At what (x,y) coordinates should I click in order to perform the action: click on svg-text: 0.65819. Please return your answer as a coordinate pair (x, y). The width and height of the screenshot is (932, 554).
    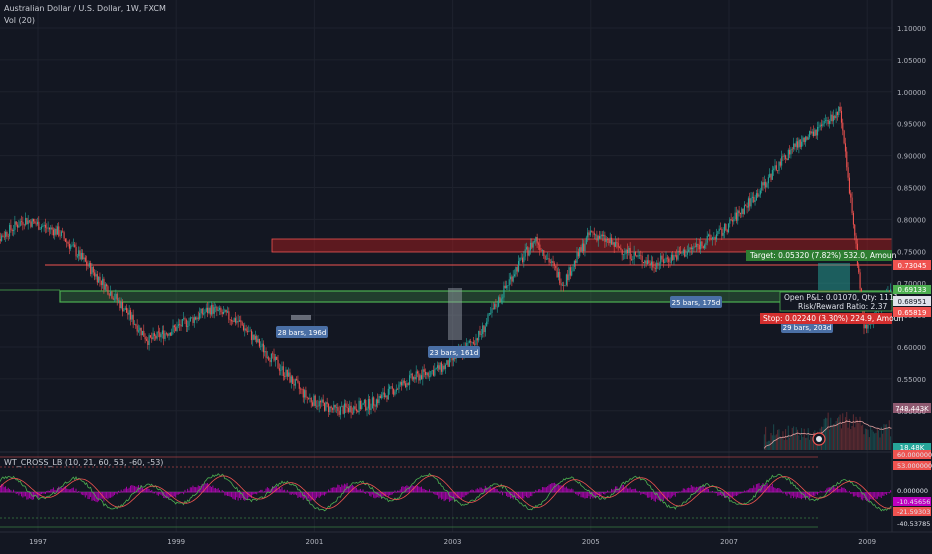
    Looking at the image, I should click on (912, 313).